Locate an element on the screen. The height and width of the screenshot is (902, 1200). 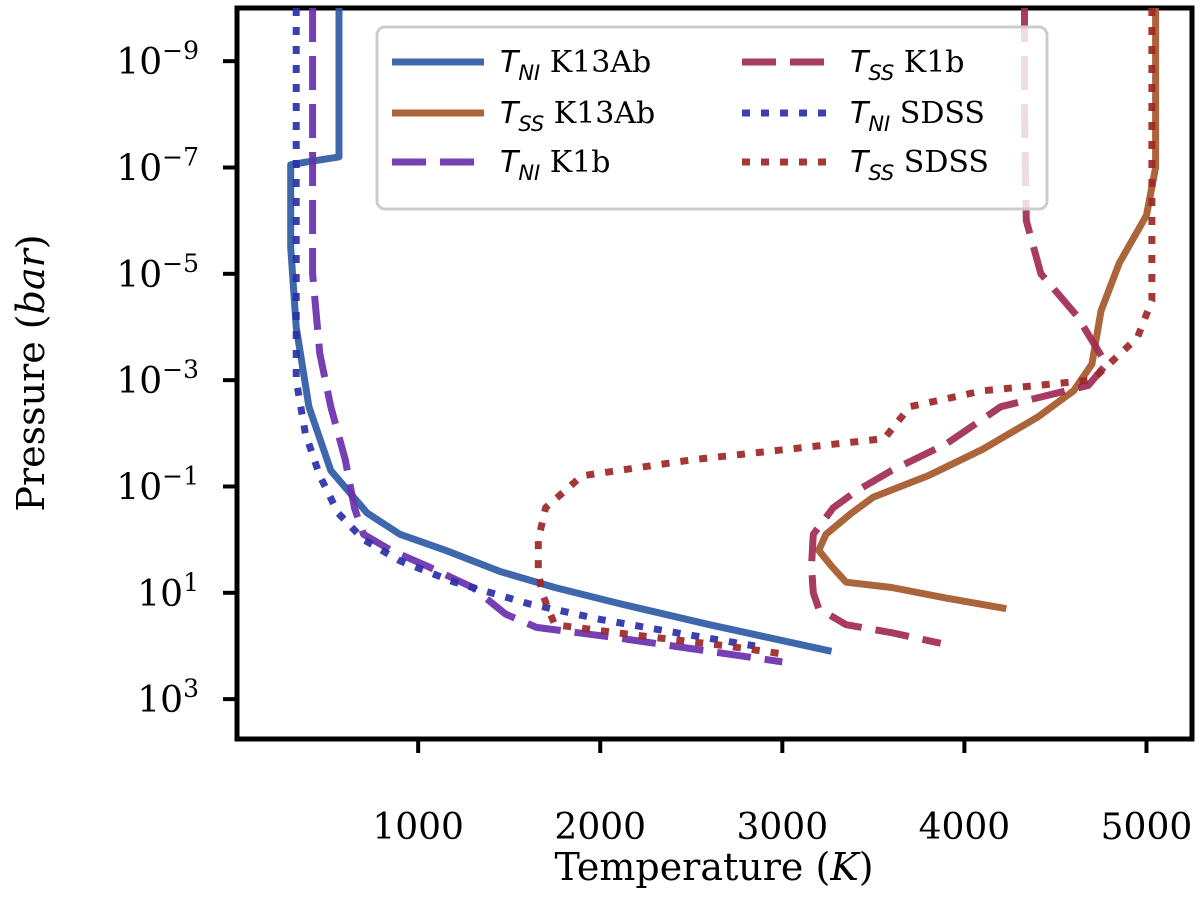
legend-entry-label: TNI K1b is located at coordinates (555, 165).